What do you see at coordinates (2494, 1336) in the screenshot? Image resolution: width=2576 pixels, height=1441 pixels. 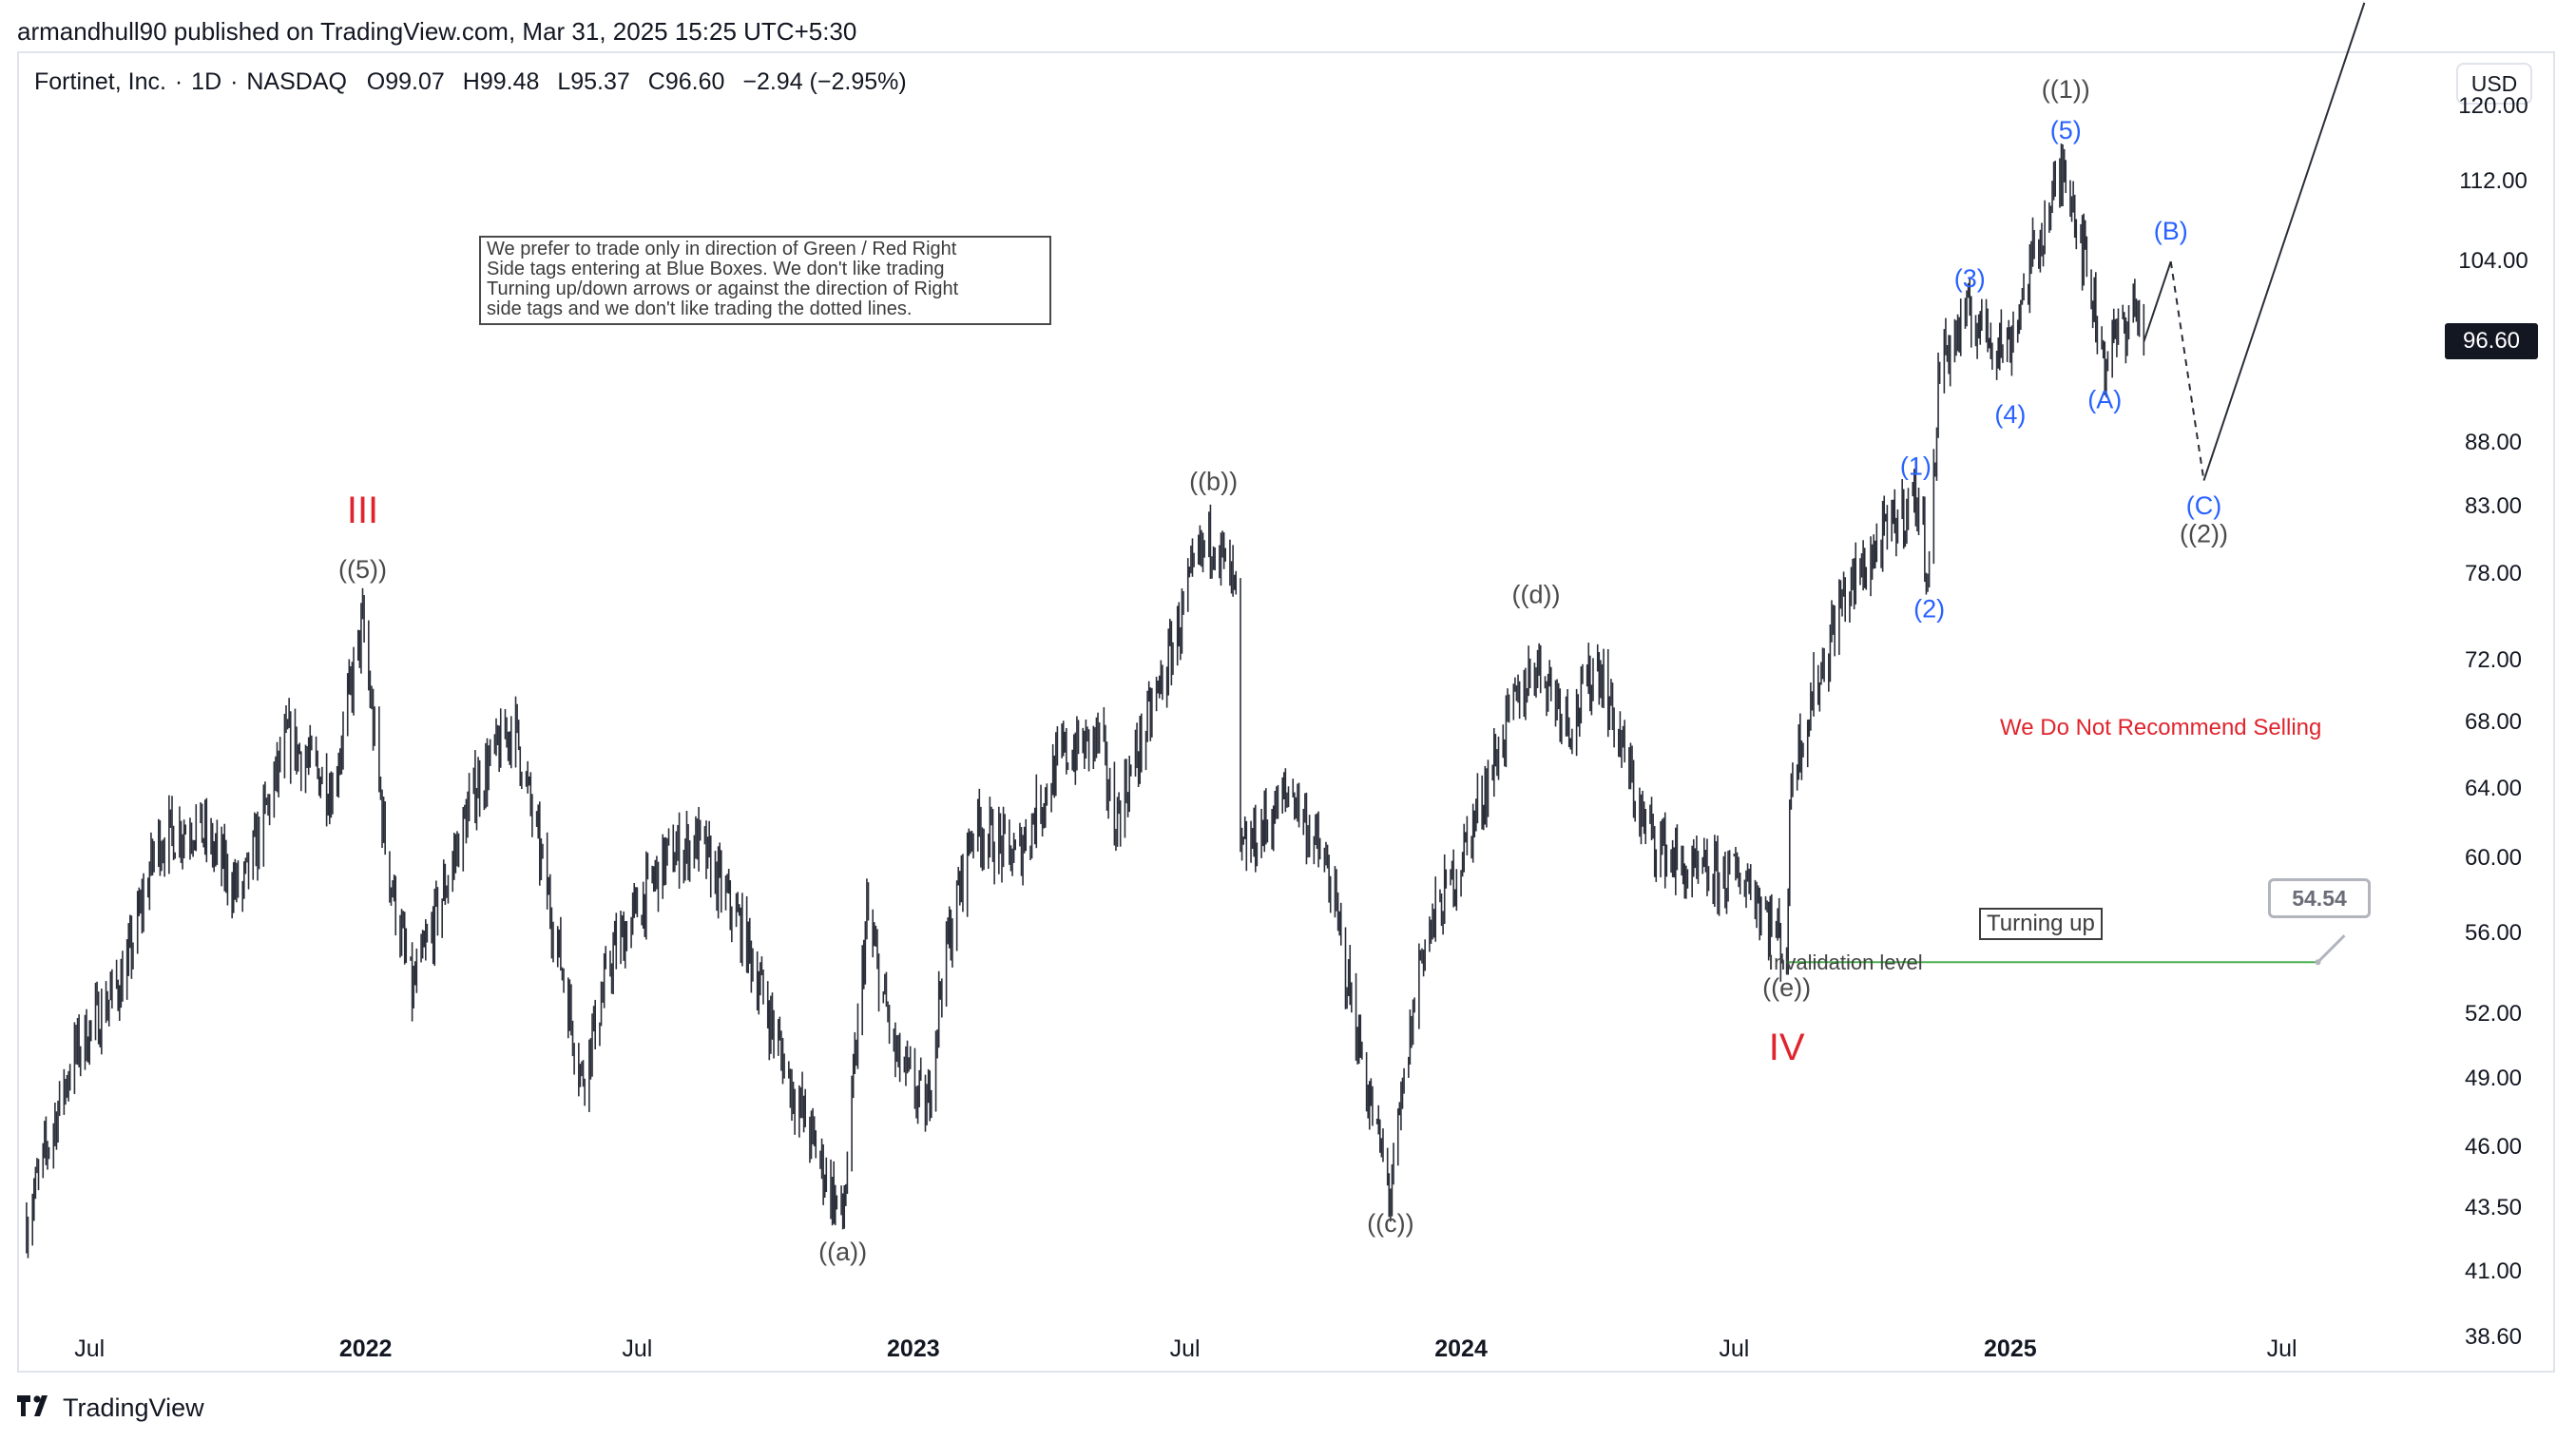 I see `price-tick: 38.60` at bounding box center [2494, 1336].